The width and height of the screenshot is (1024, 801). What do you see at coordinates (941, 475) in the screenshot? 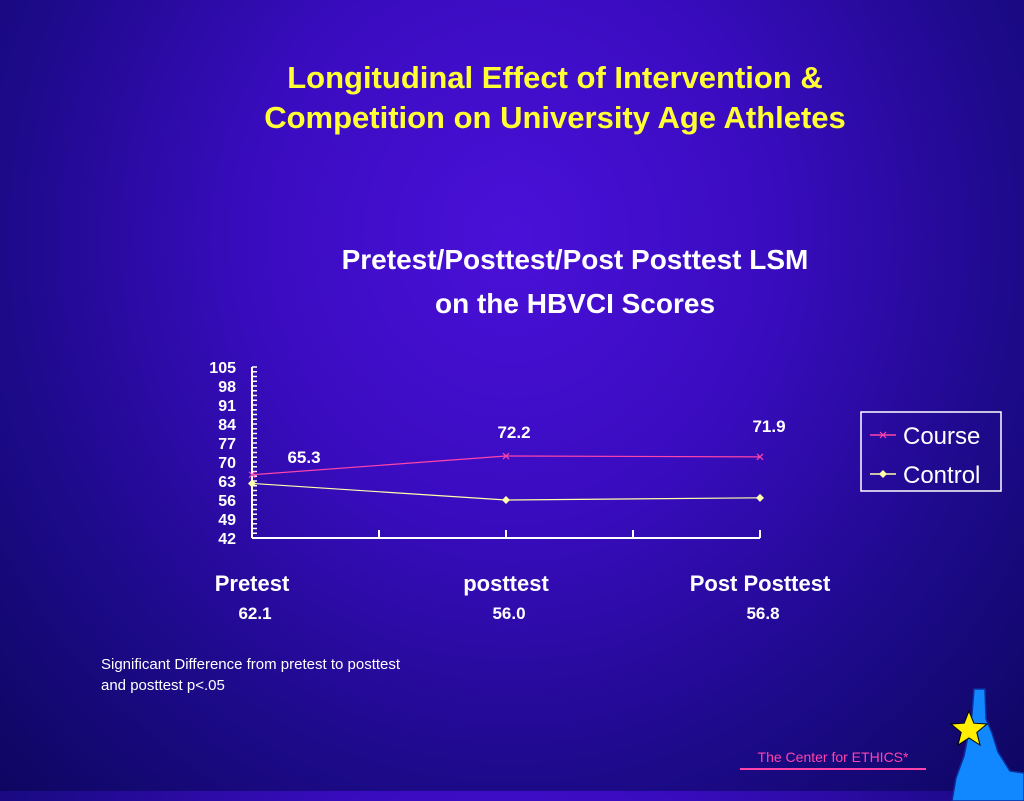
I see `legend-label-control: Control` at bounding box center [941, 475].